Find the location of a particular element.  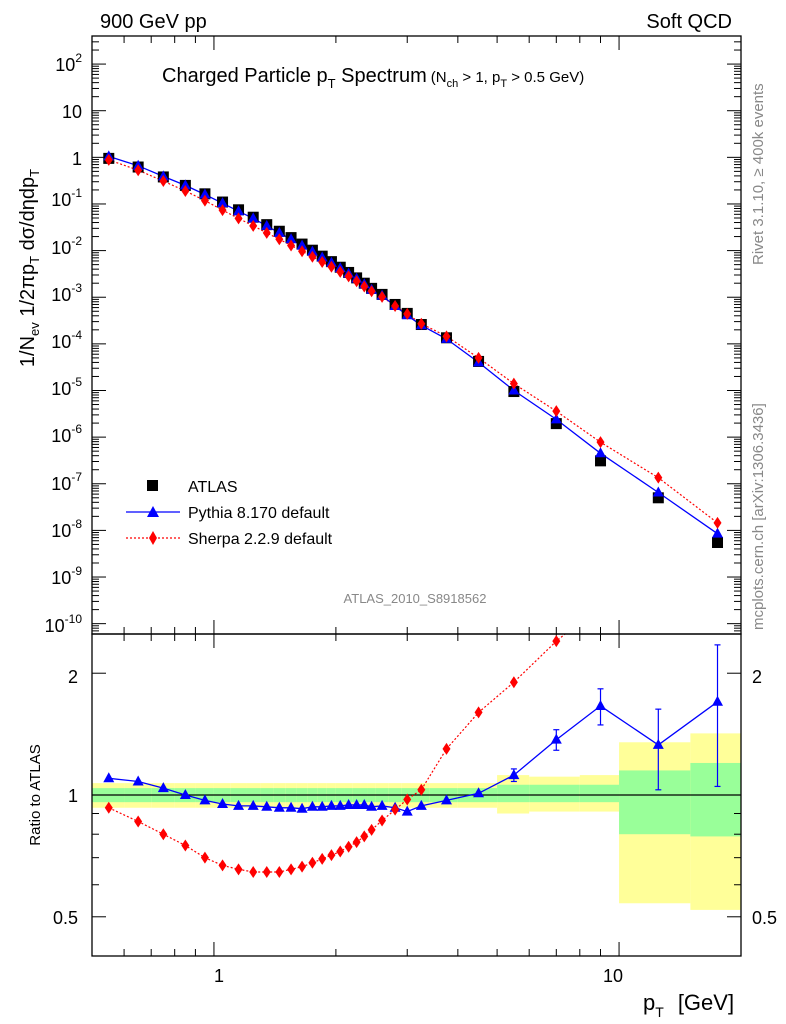

x-axis-label: pT [GeV] is located at coordinates (688, 1005).